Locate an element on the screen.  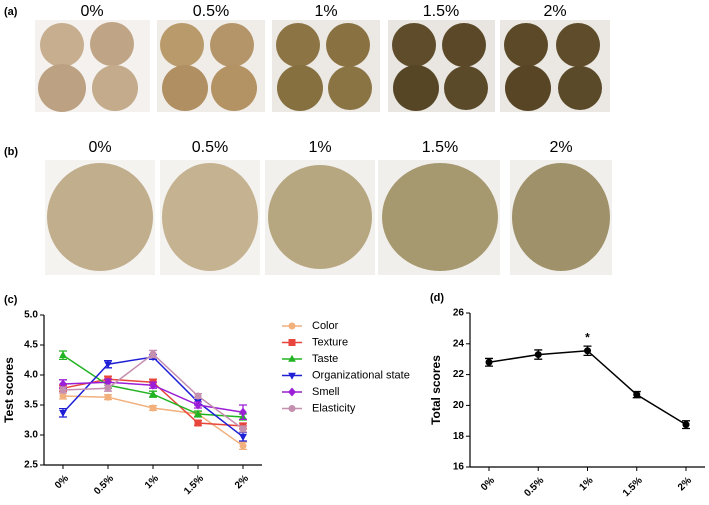
photos-a is located at coordinates (322, 66).